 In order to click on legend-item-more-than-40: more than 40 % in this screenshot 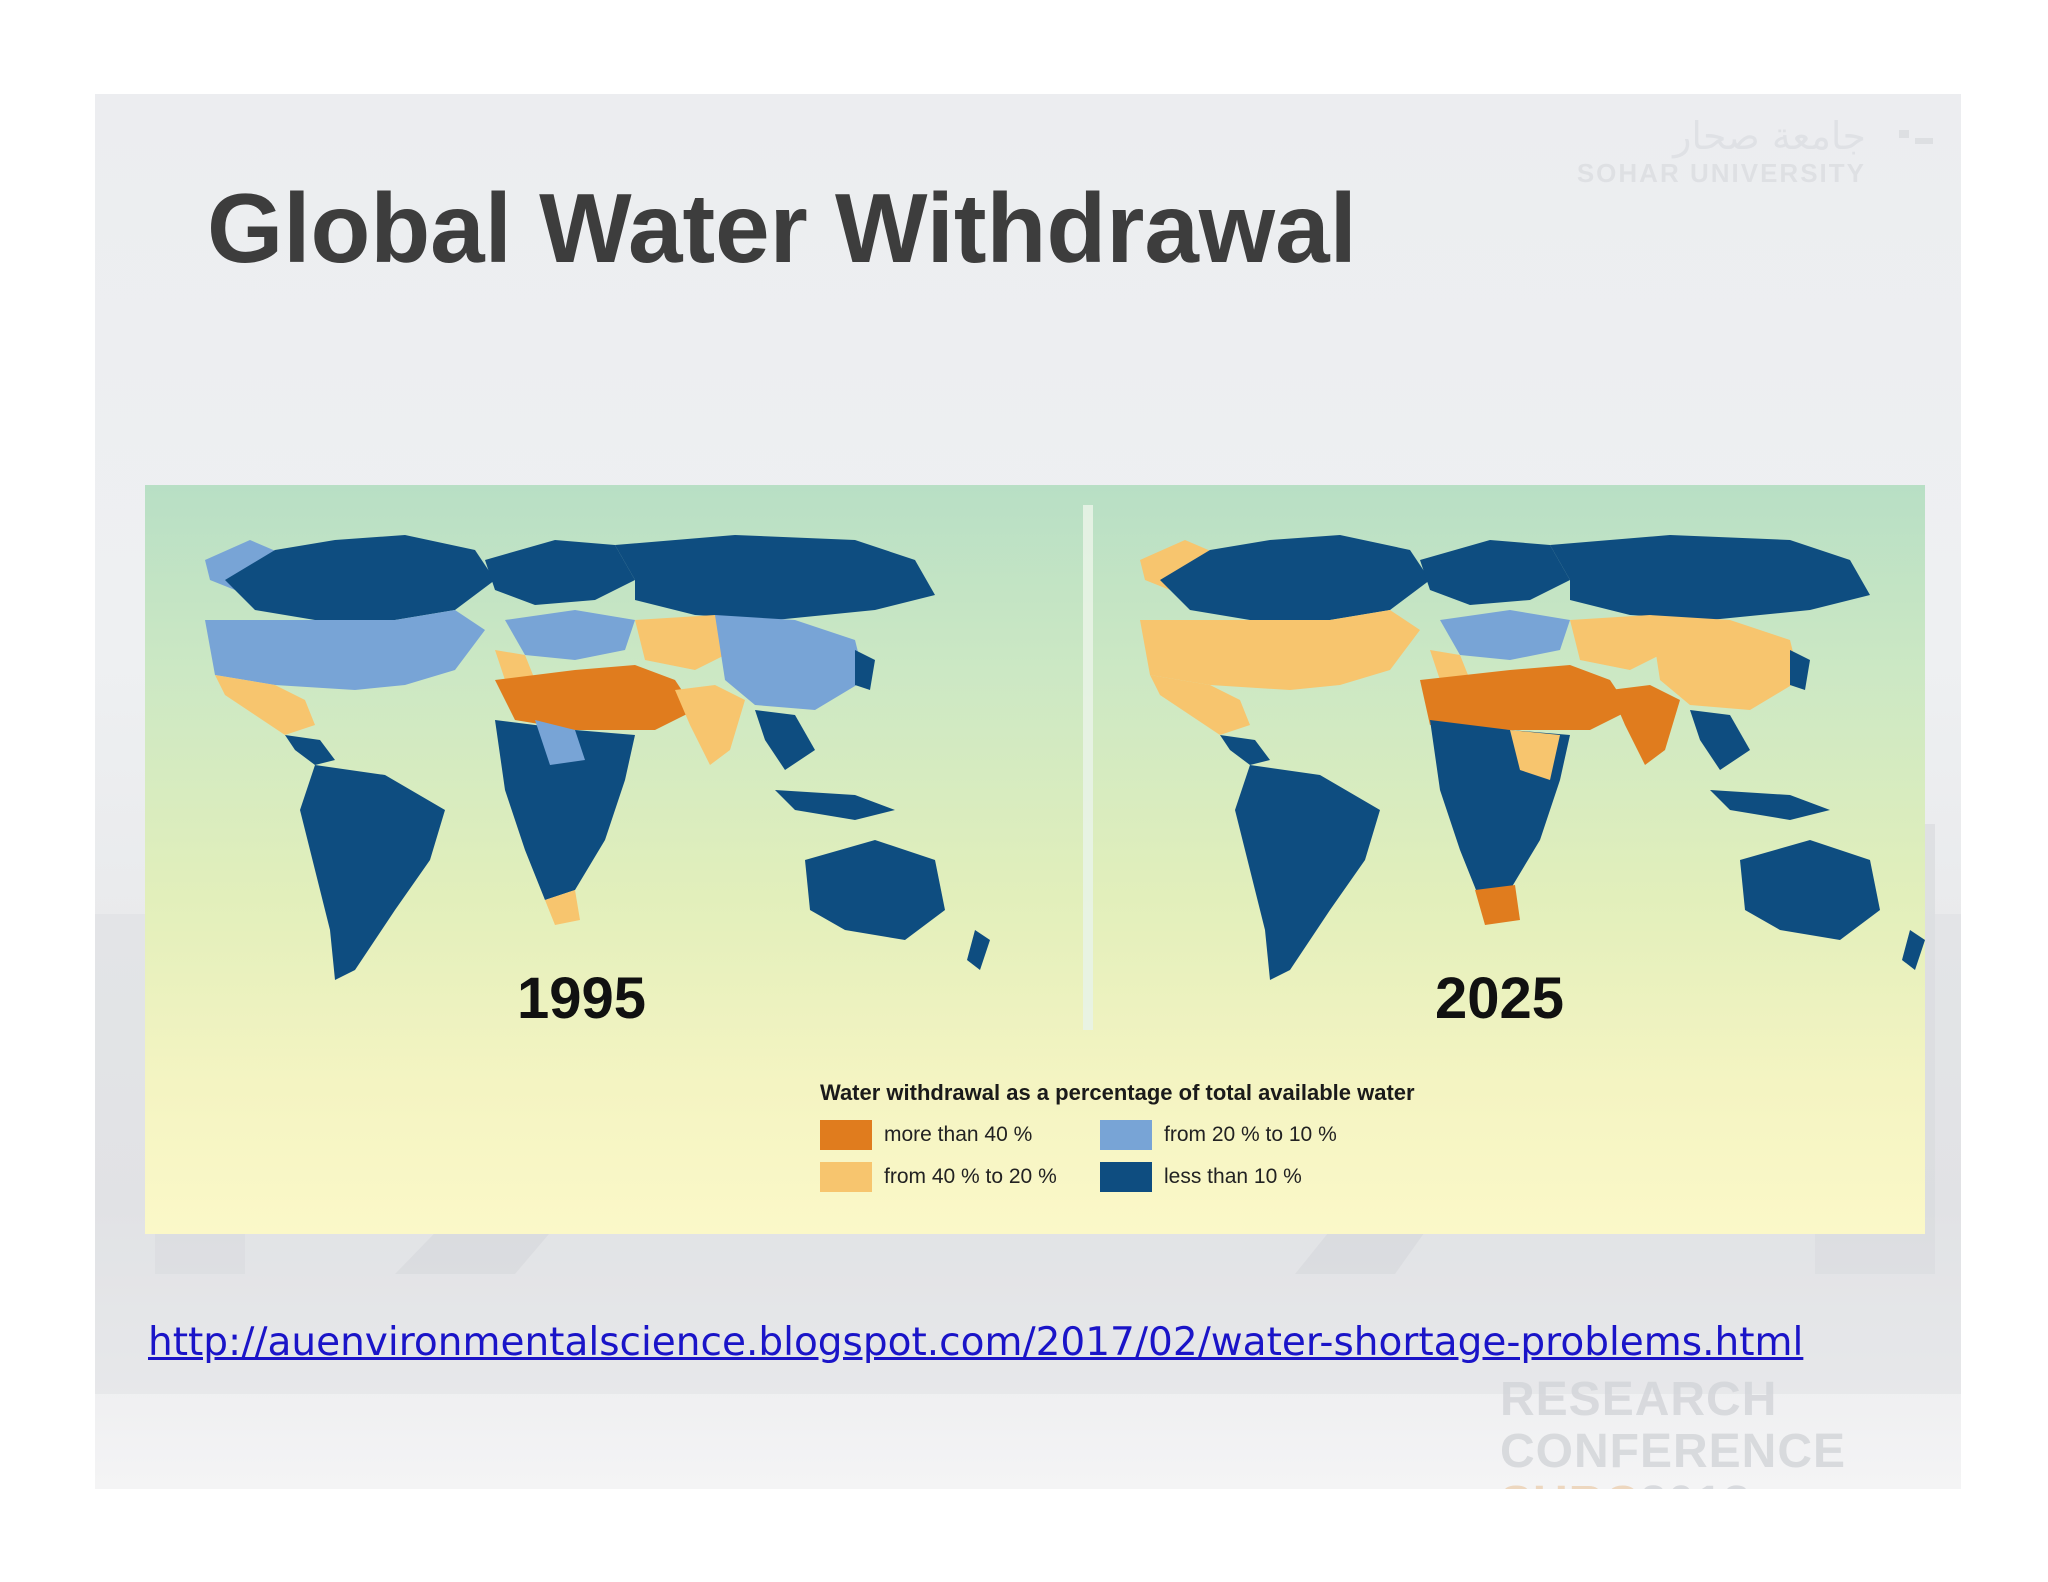, I will do `click(960, 1135)`.